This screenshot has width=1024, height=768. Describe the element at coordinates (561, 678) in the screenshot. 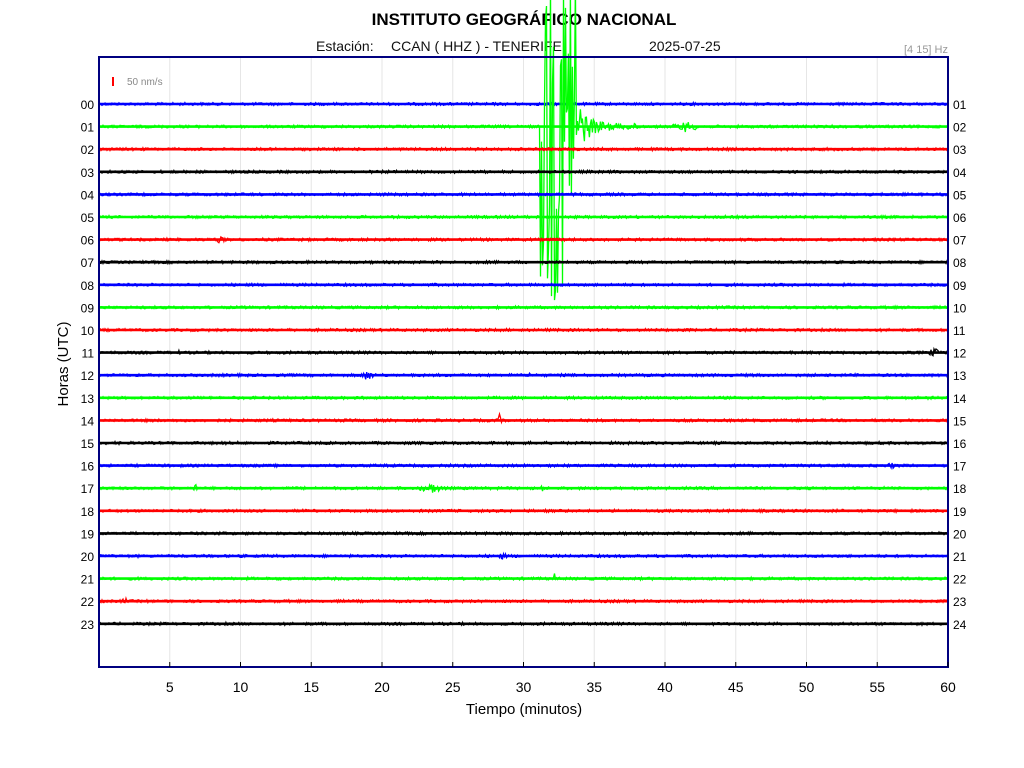

I see `x-axis-ticks: 5 10 15 20 25 30 35 40 45 50 55 60` at that location.